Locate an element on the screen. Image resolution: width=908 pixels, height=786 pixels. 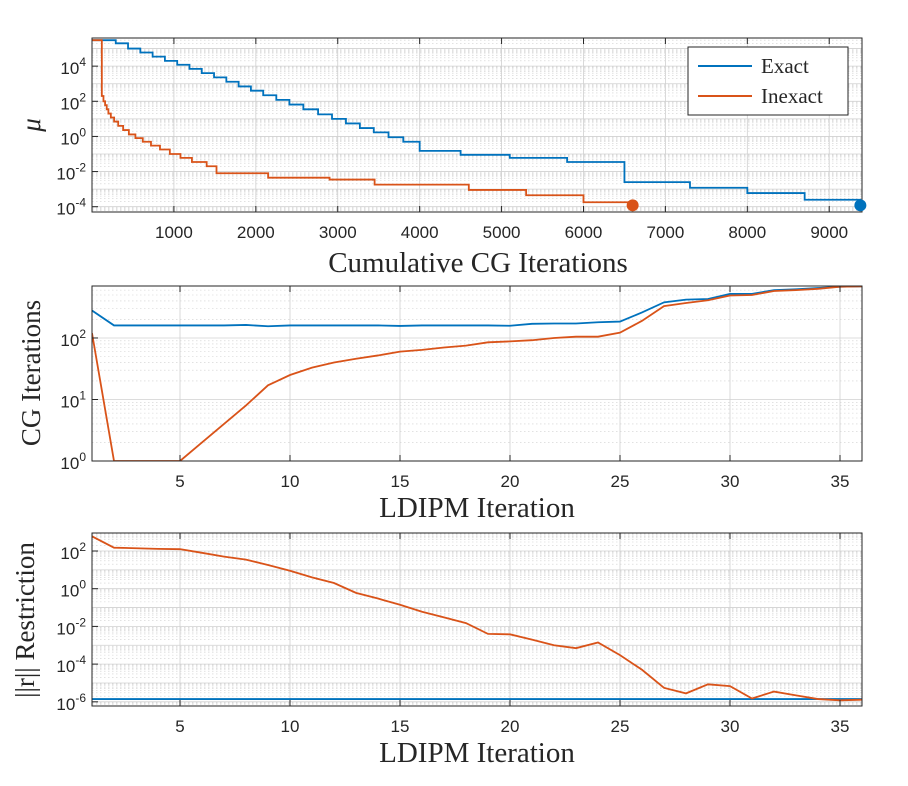
x-tick-label: 4000 is located at coordinates (420, 232).